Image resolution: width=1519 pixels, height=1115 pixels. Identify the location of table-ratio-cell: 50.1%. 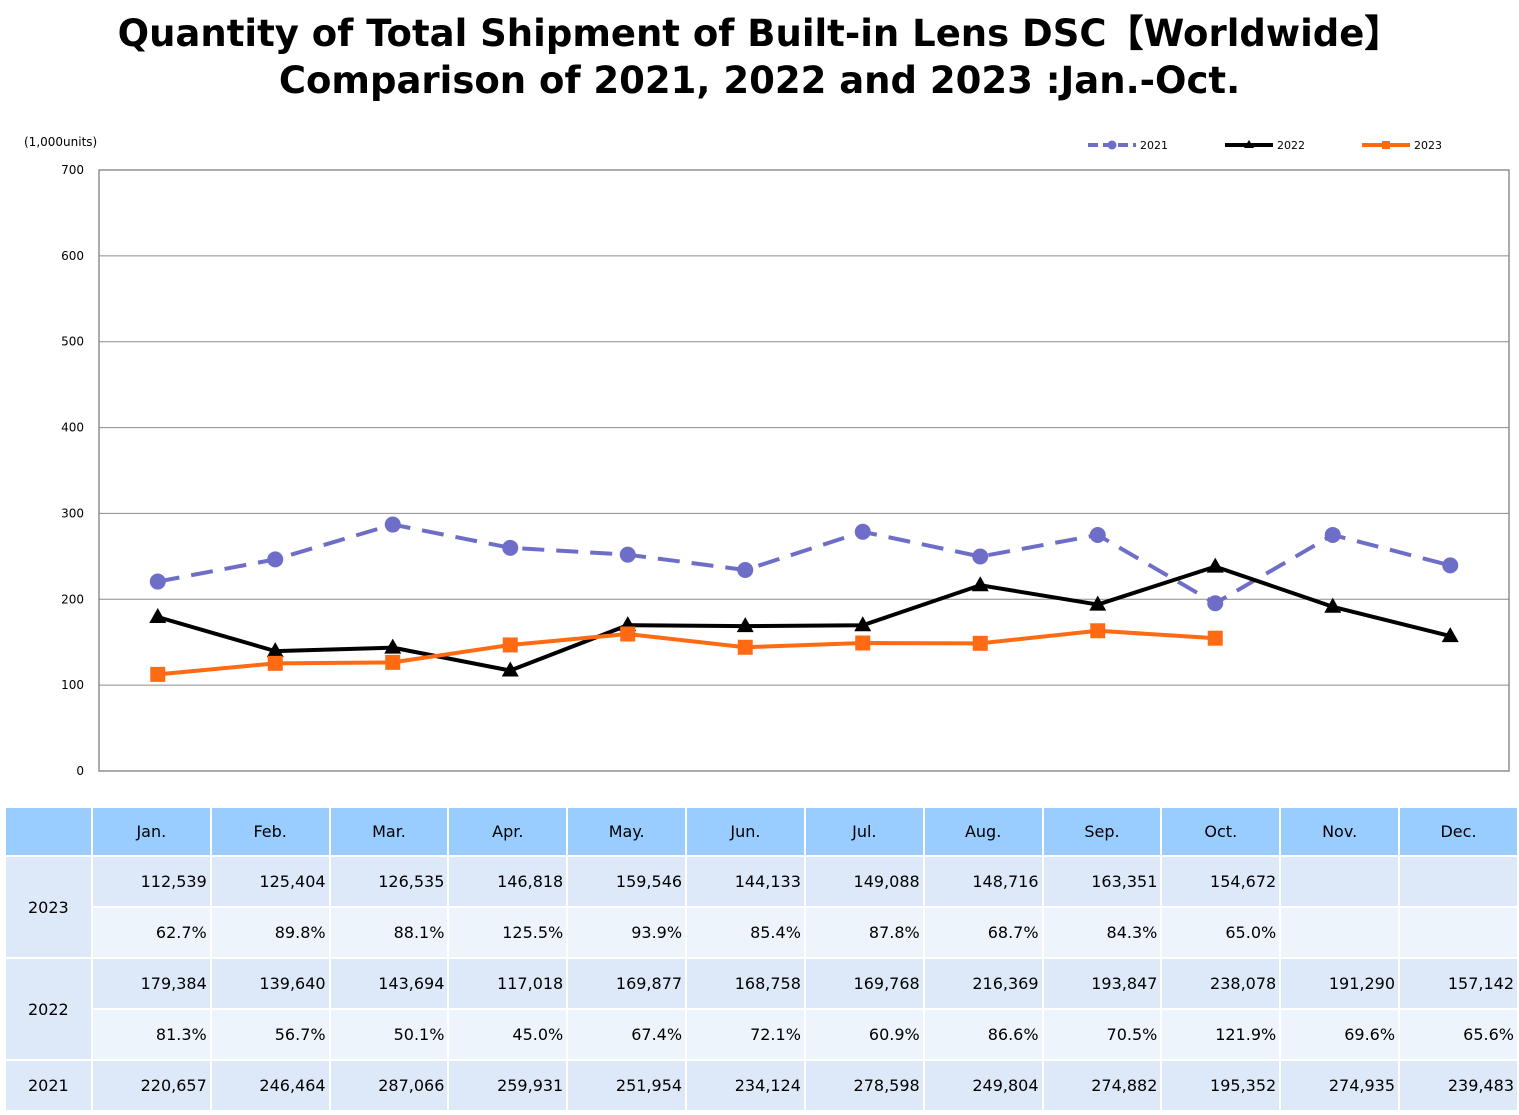
(389, 1034).